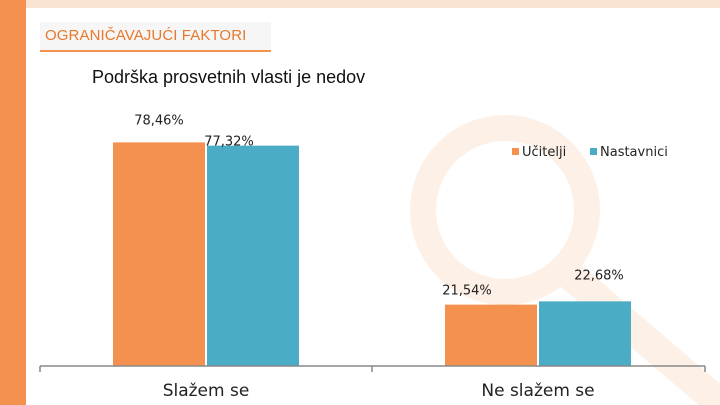 The height and width of the screenshot is (405, 720). I want to click on slide-title: OGRANIČAVAJUĆI FAKTORI, so click(146, 35).